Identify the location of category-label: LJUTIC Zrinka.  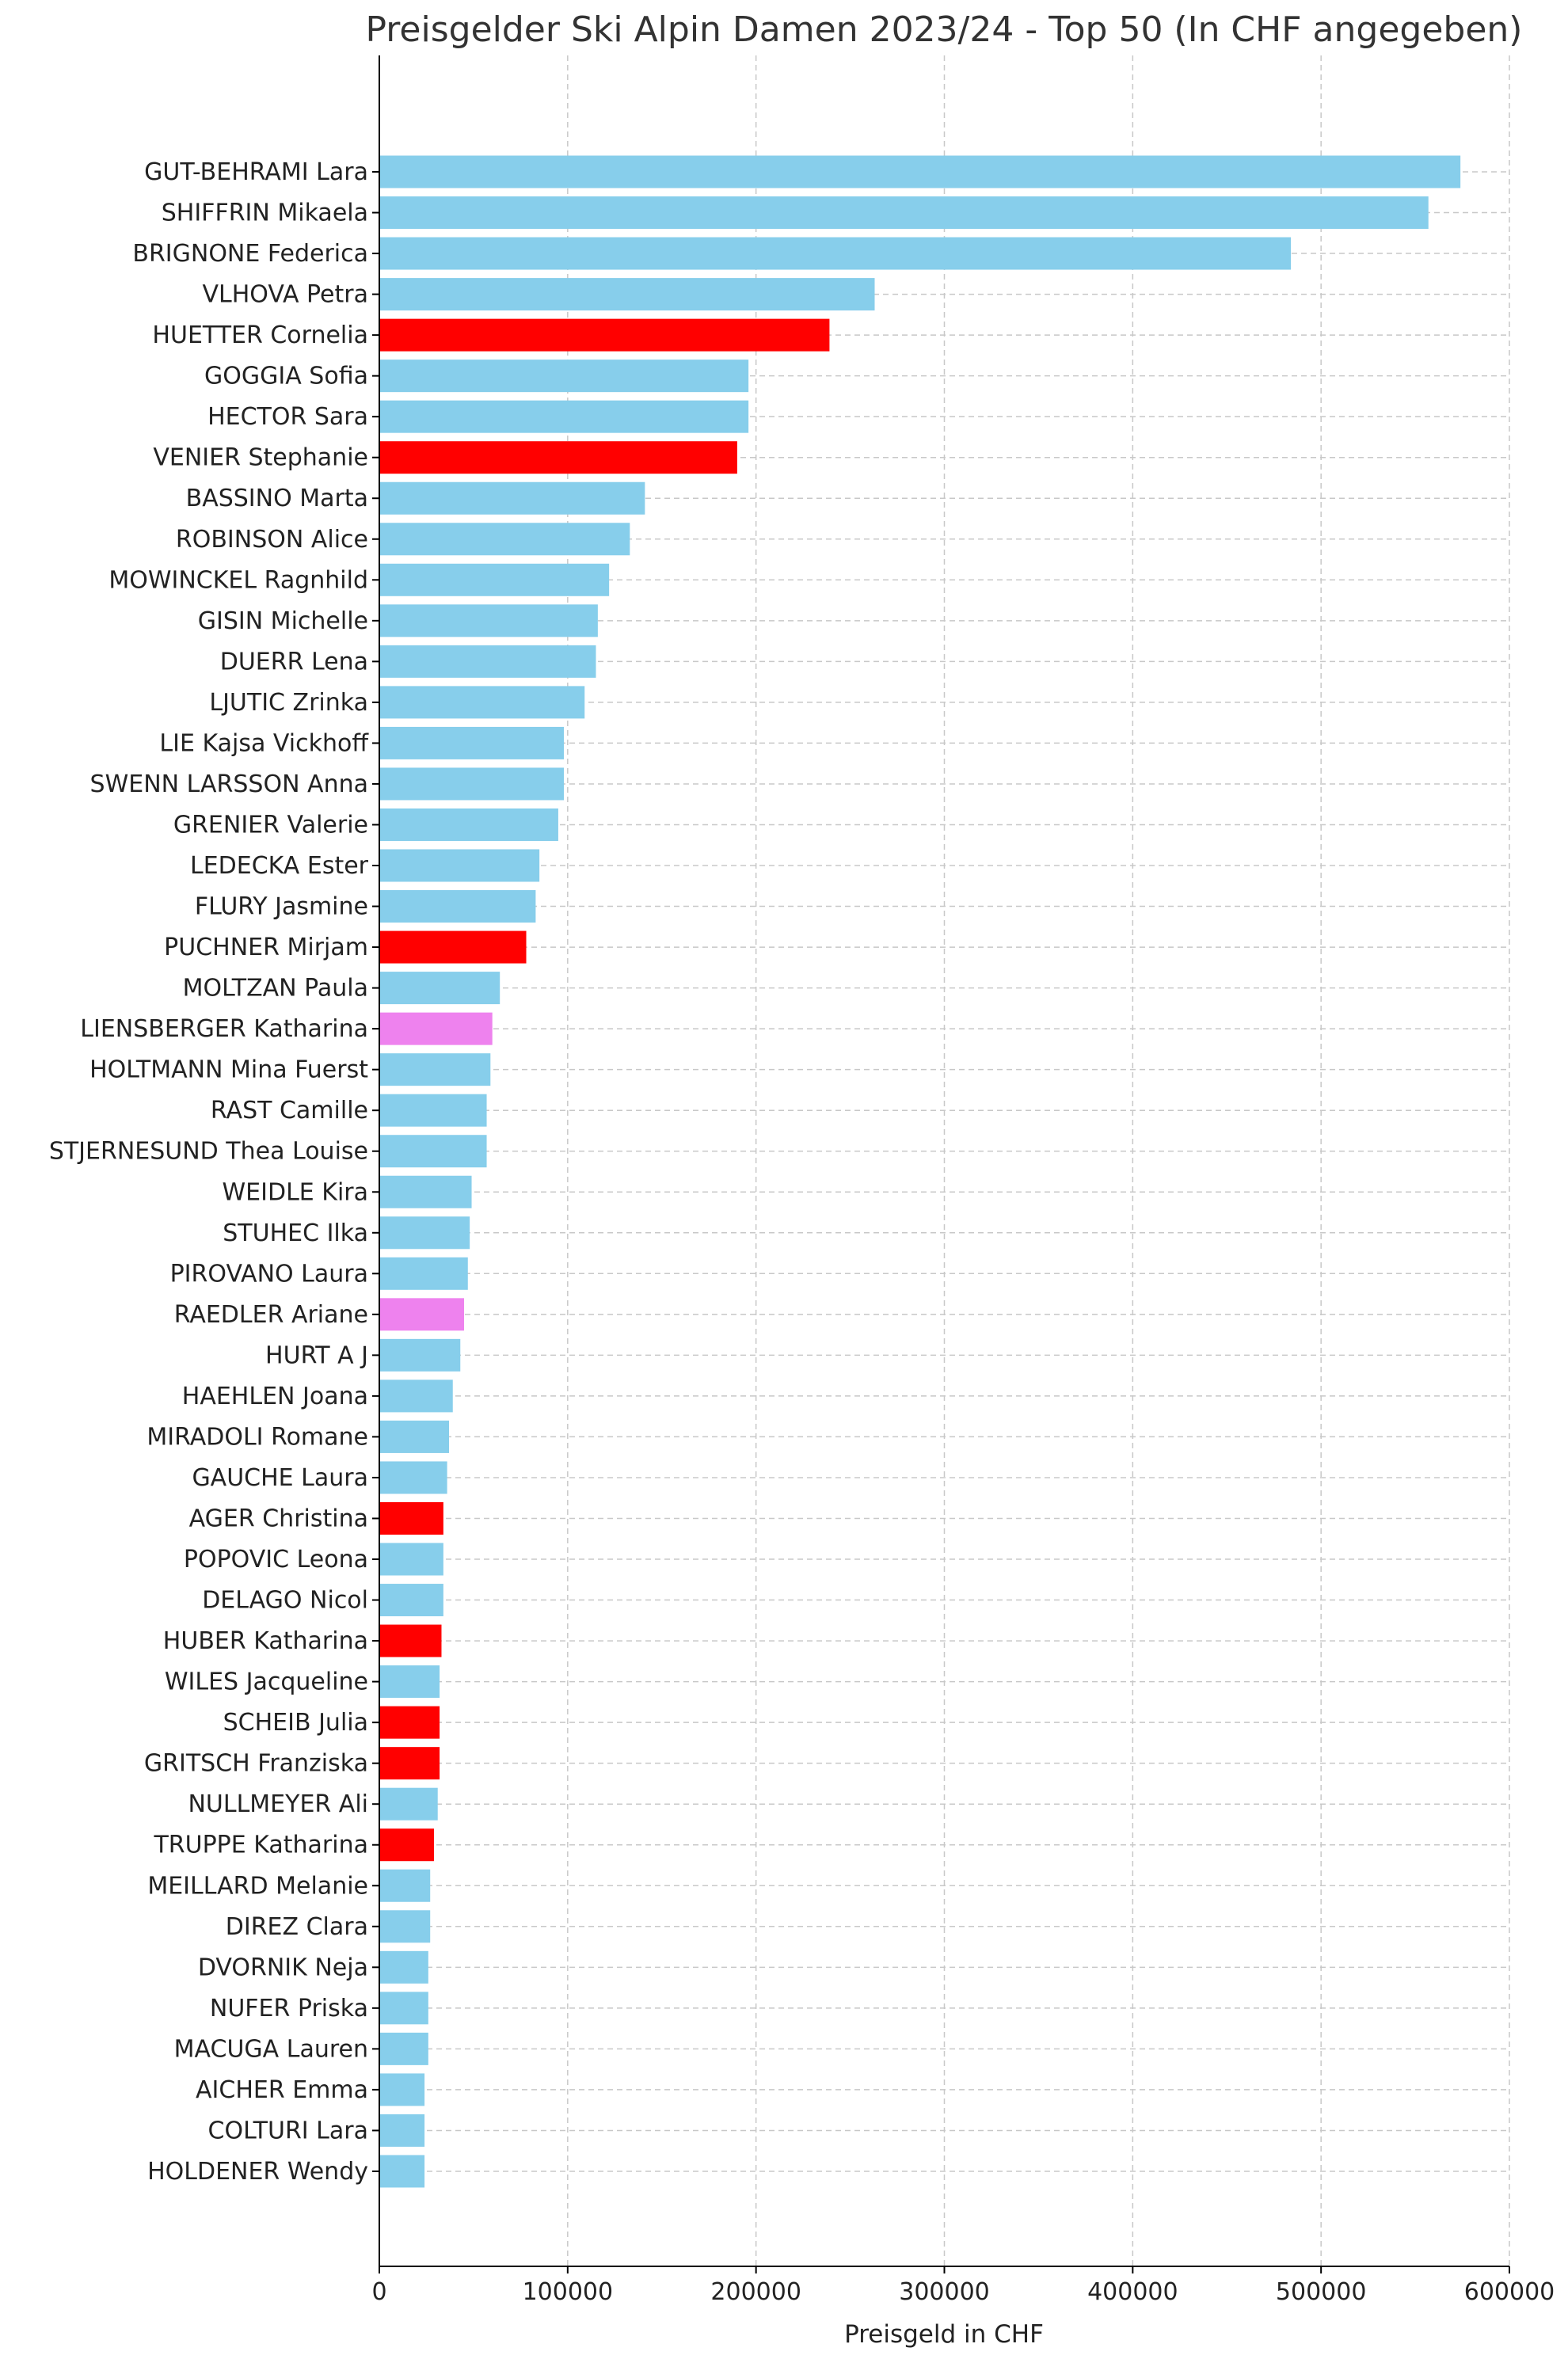
(288, 703).